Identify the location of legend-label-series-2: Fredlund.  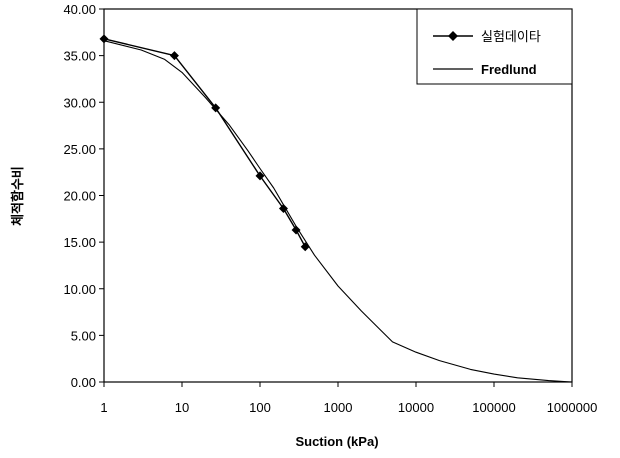
(509, 69).